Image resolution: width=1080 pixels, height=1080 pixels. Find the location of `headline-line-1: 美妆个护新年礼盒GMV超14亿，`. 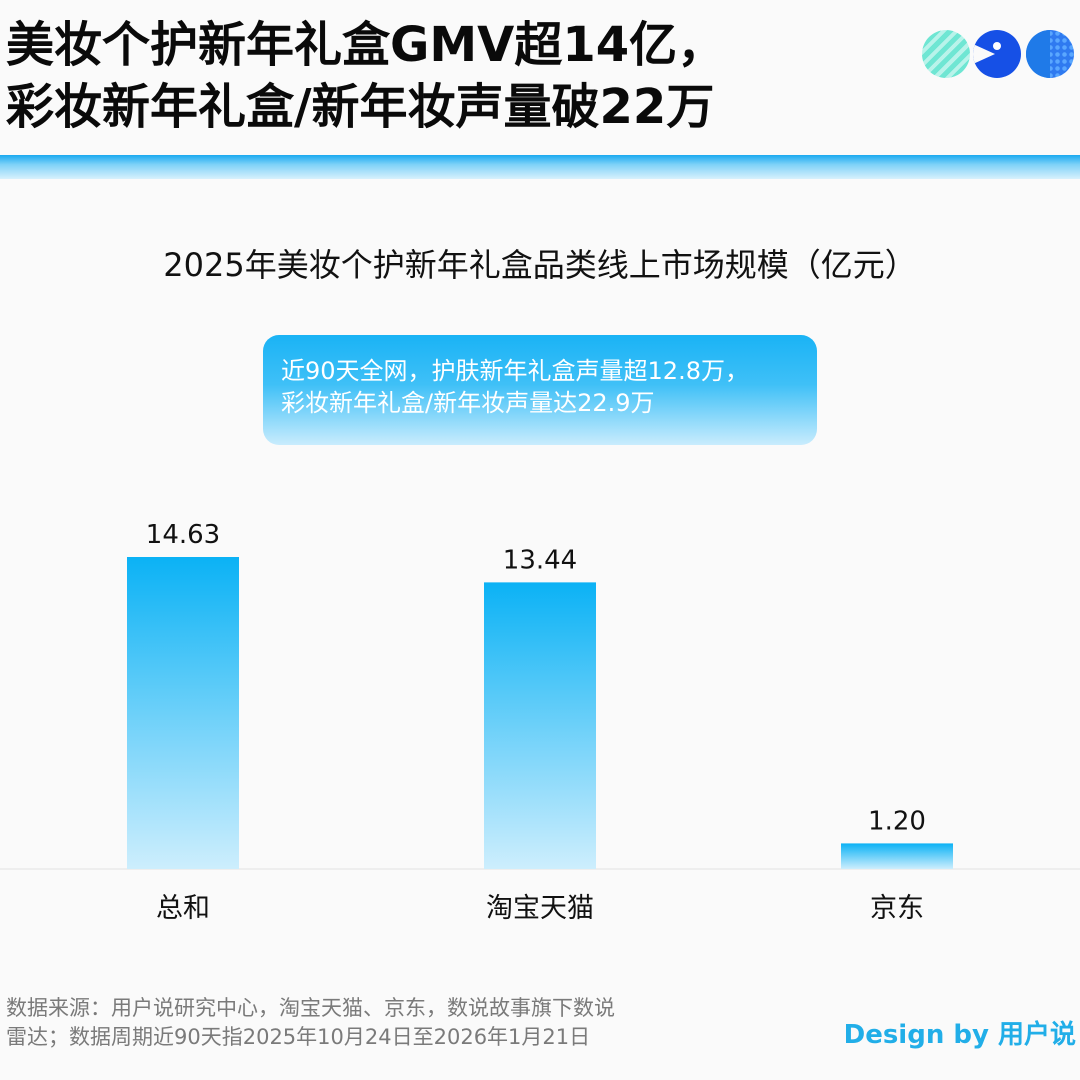

headline-line-1: 美妆个护新年礼盒GMV超14亿， is located at coordinates (366, 45).